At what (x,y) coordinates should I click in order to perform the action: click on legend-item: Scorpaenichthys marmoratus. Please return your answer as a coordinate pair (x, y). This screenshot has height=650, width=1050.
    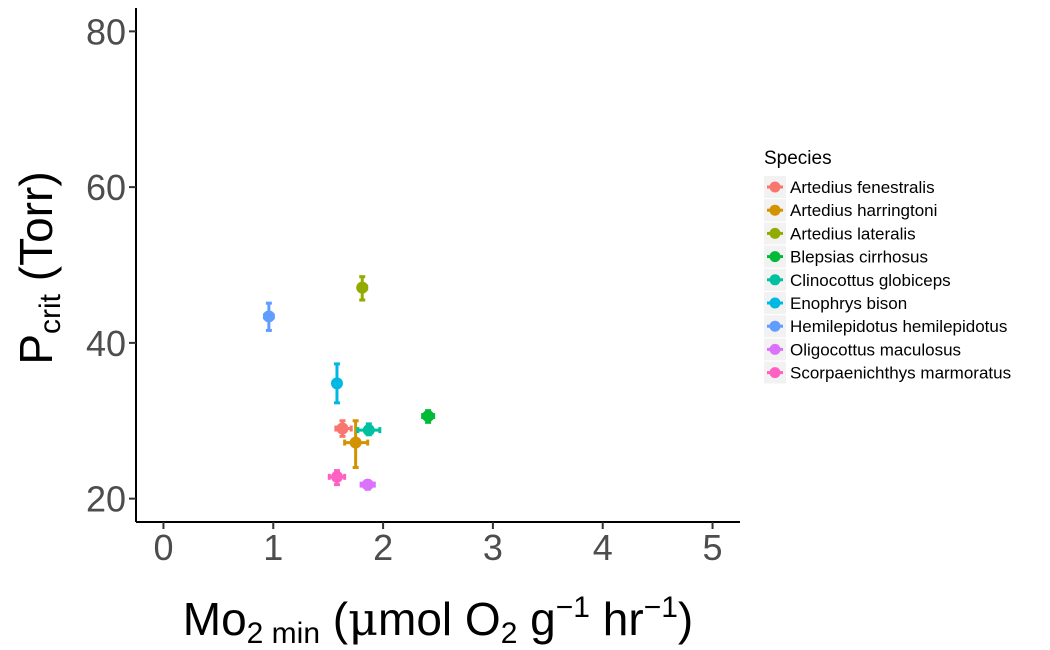
    Looking at the image, I should click on (887, 372).